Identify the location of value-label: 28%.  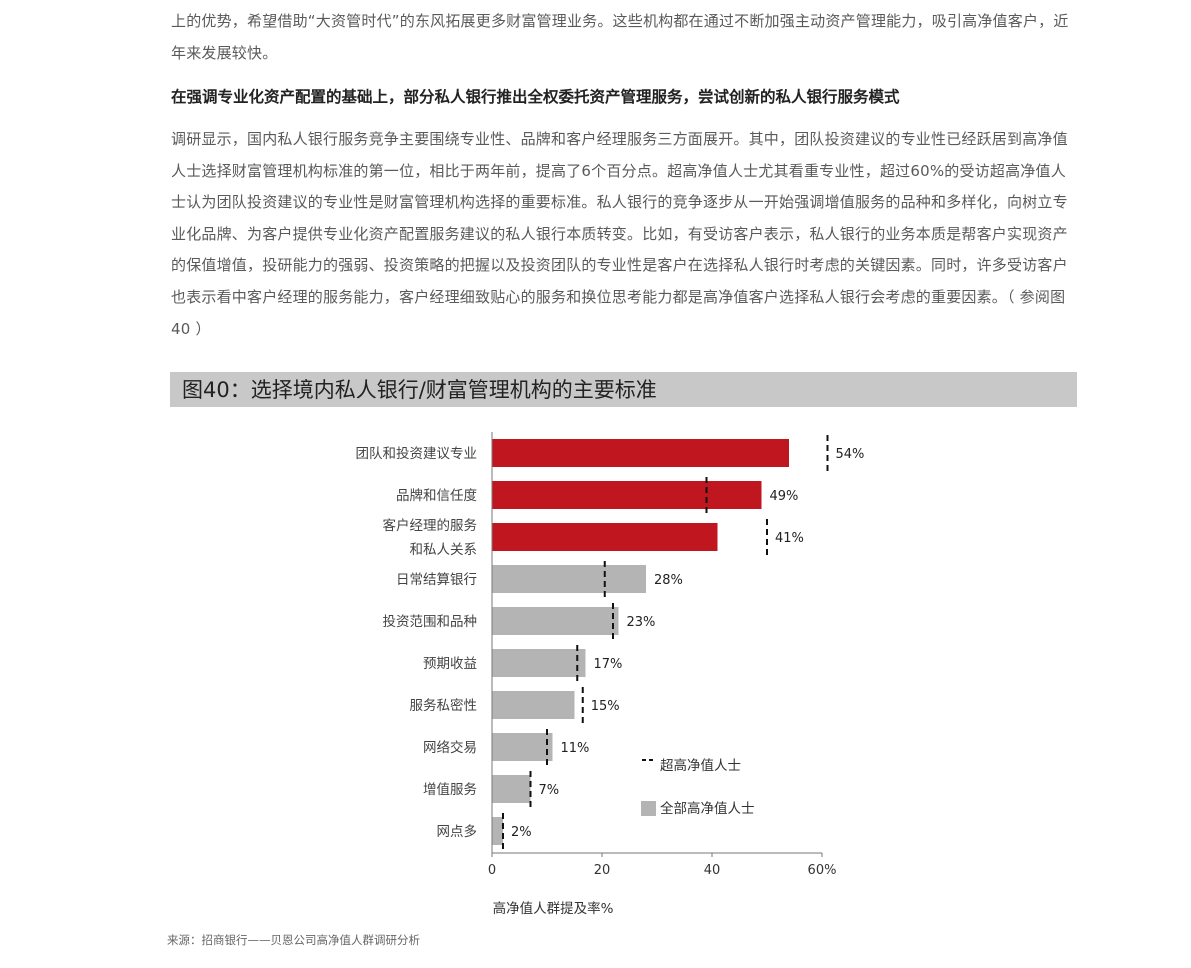
(668, 580).